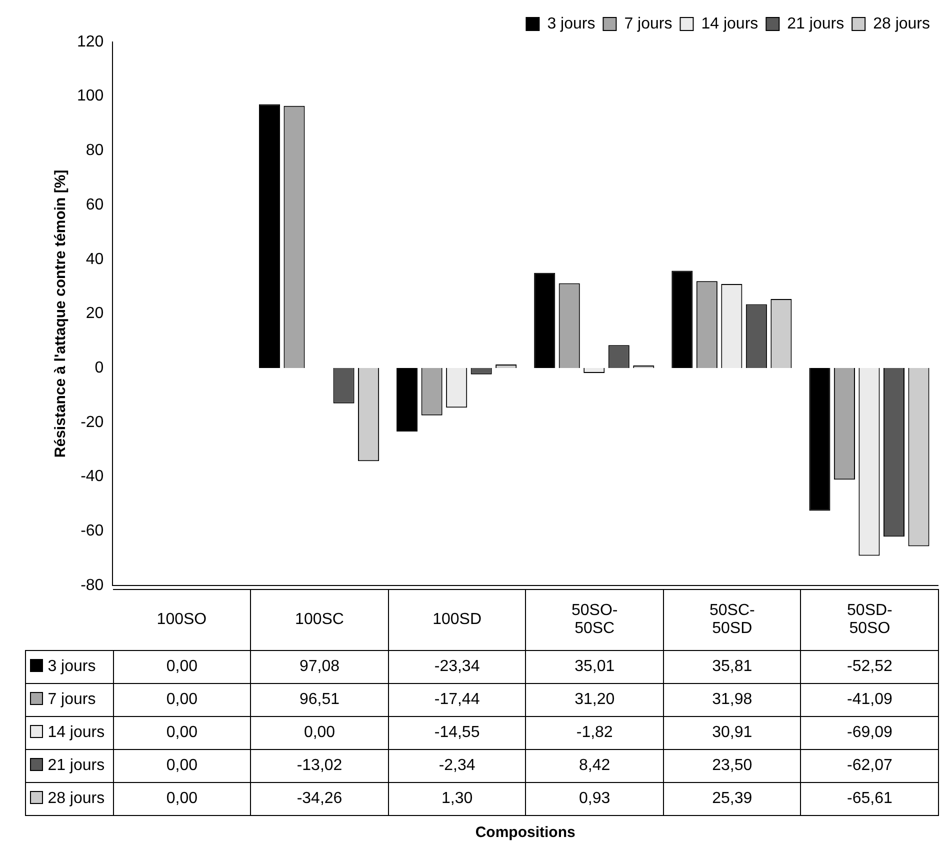 The width and height of the screenshot is (950, 868). I want to click on y-tick-label: 40, so click(95, 259).